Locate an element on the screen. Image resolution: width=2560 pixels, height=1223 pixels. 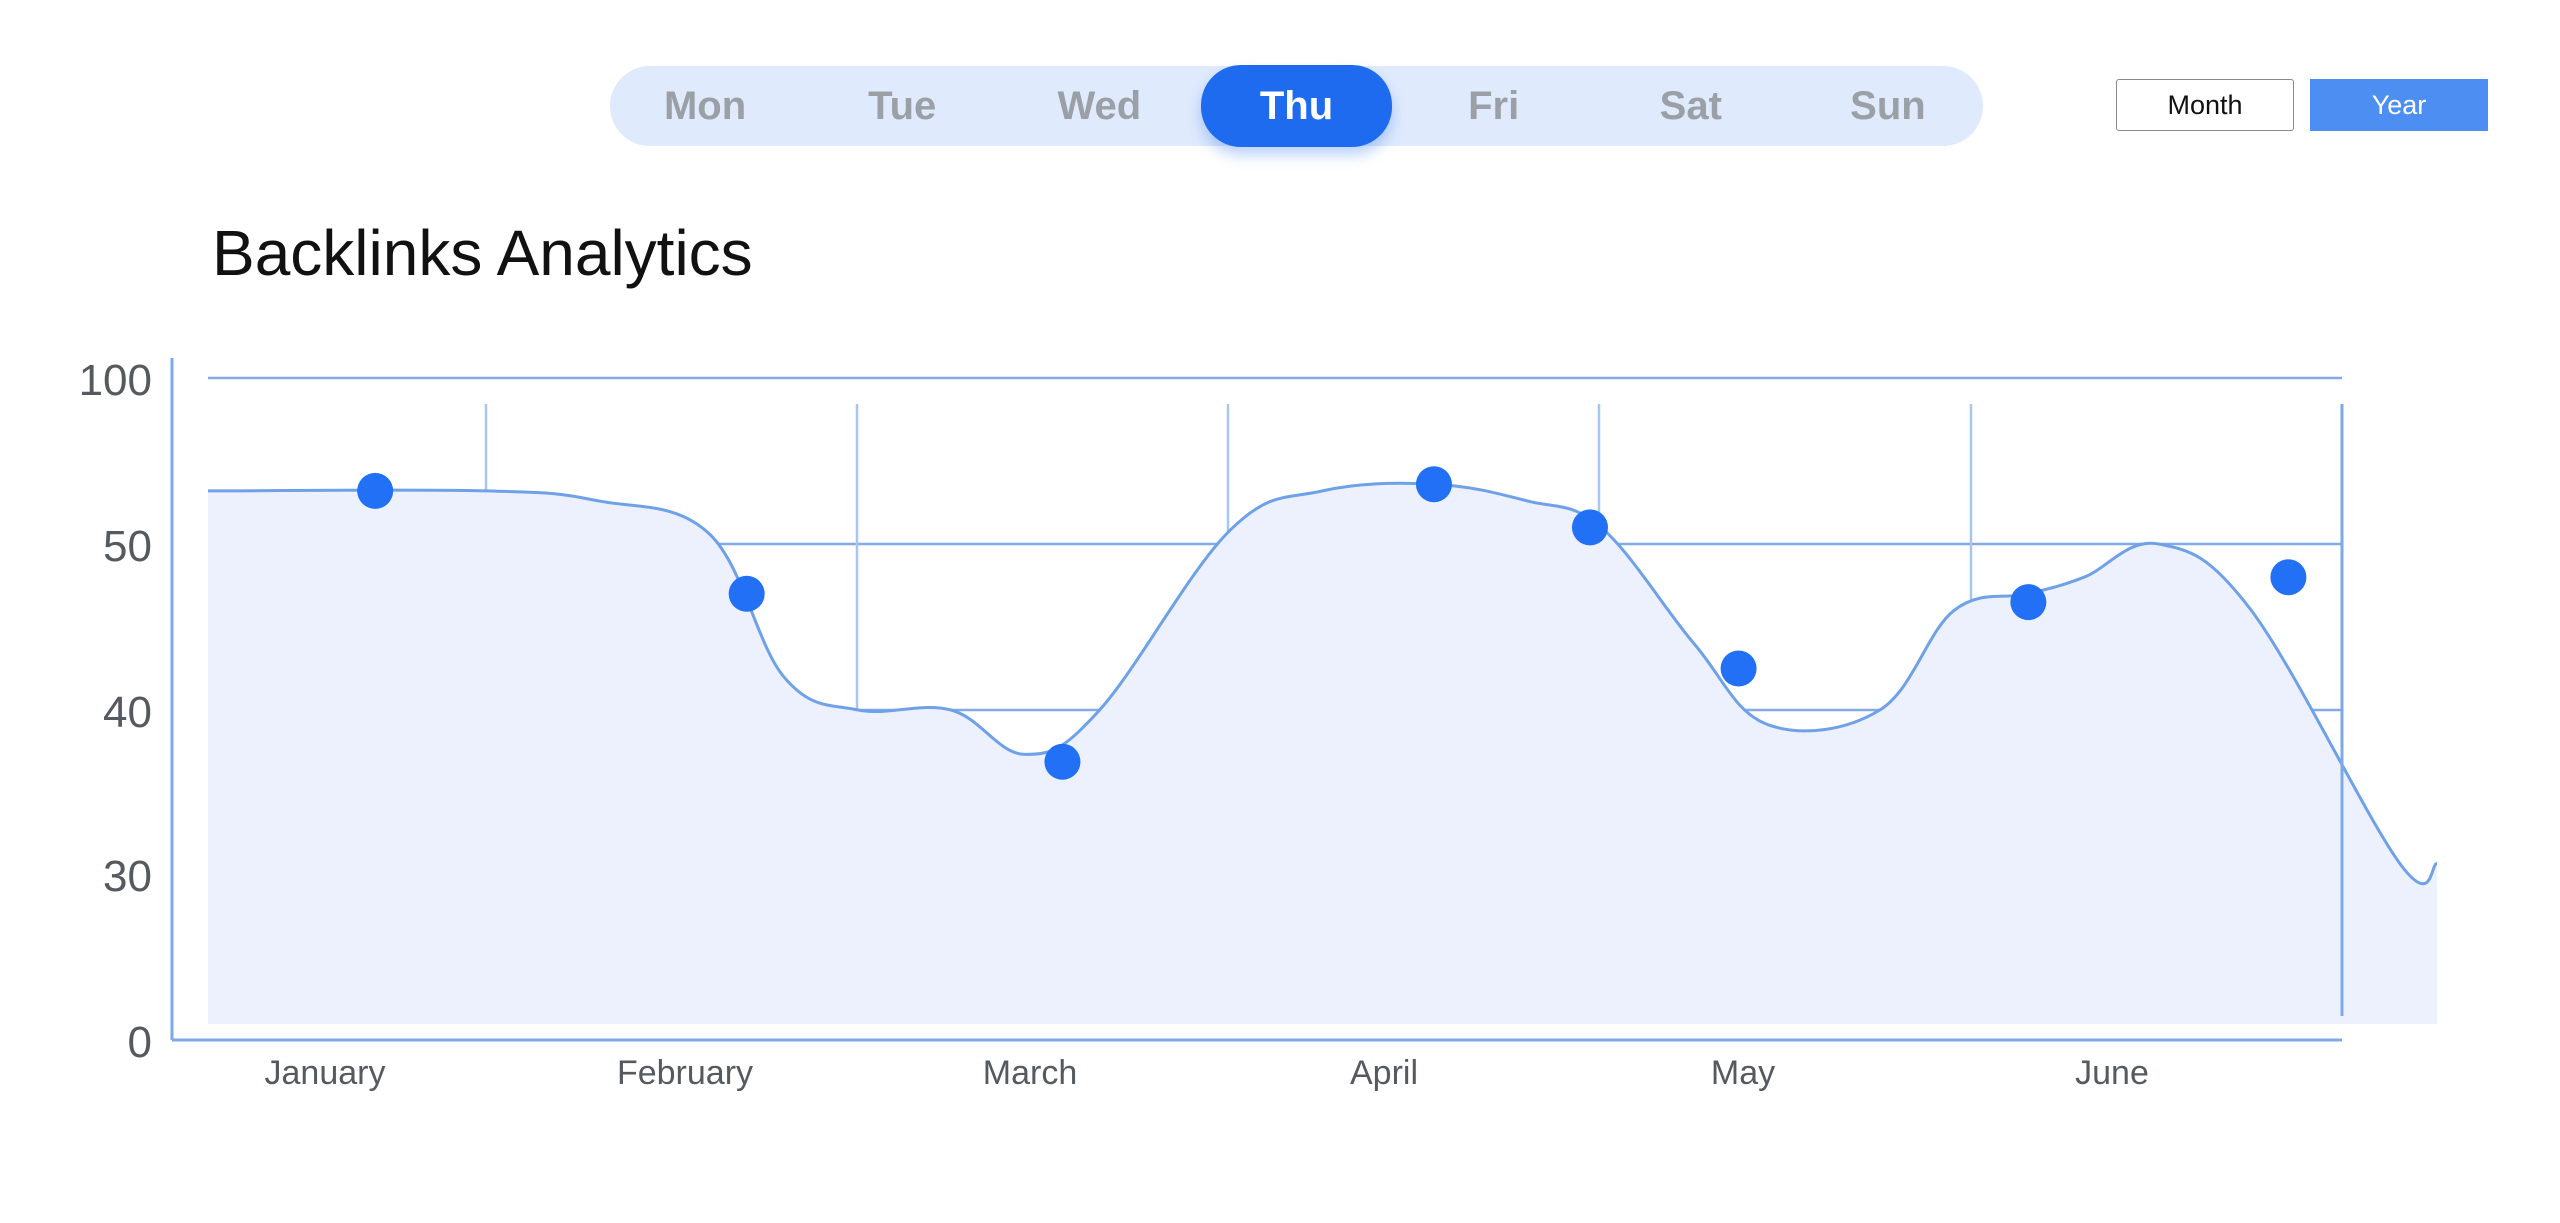
day-tab-sat: Sat is located at coordinates (1690, 105).